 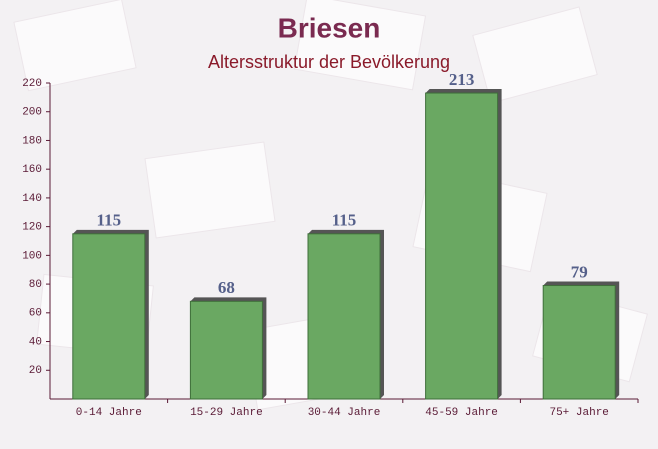 I want to click on x-tick-label: 75+ Jahre, so click(x=578, y=413).